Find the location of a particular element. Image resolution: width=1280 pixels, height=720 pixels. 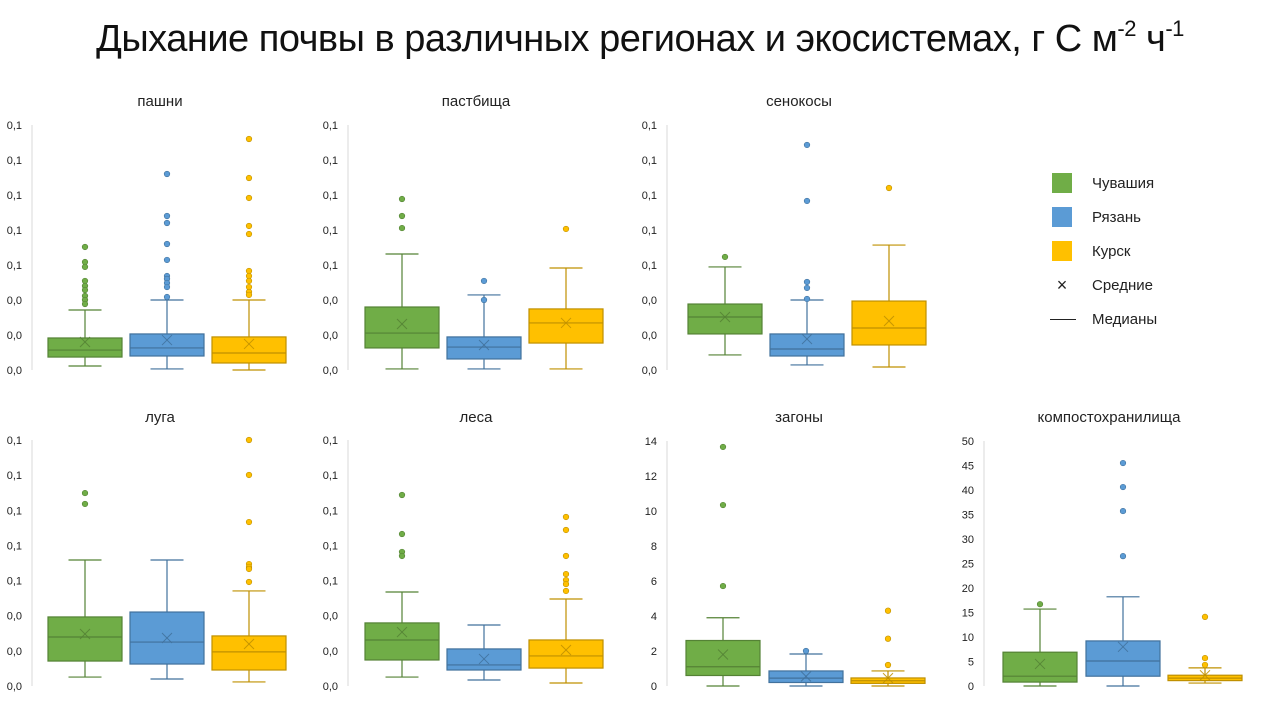

legend-item-ryazan: Рязань is located at coordinates (1103, 217).